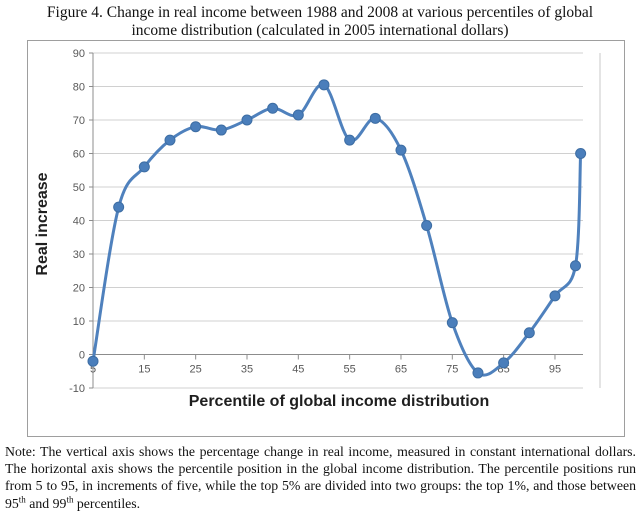 The image size is (640, 514). What do you see at coordinates (247, 370) in the screenshot?
I see `x-tick-label: 35` at bounding box center [247, 370].